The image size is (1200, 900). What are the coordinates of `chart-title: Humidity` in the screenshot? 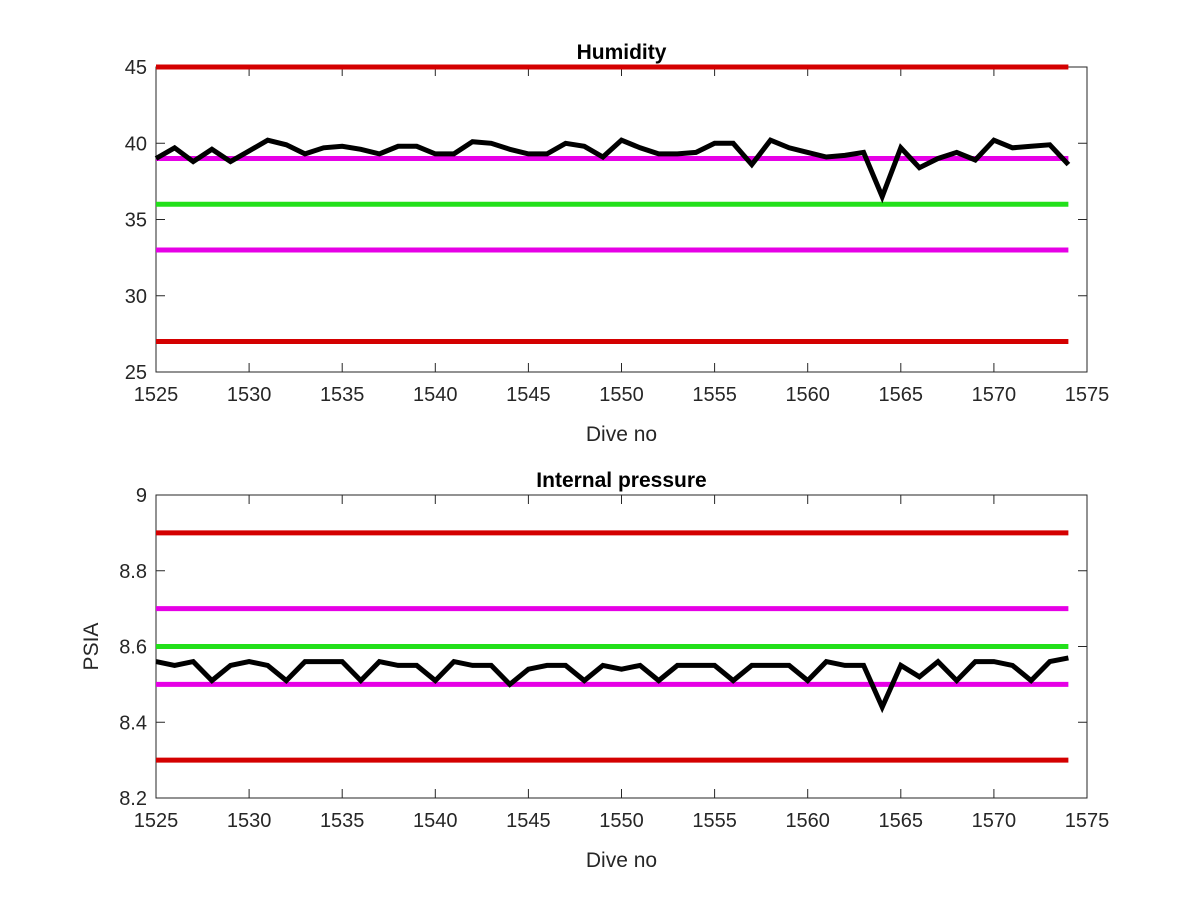 It's located at (622, 52).